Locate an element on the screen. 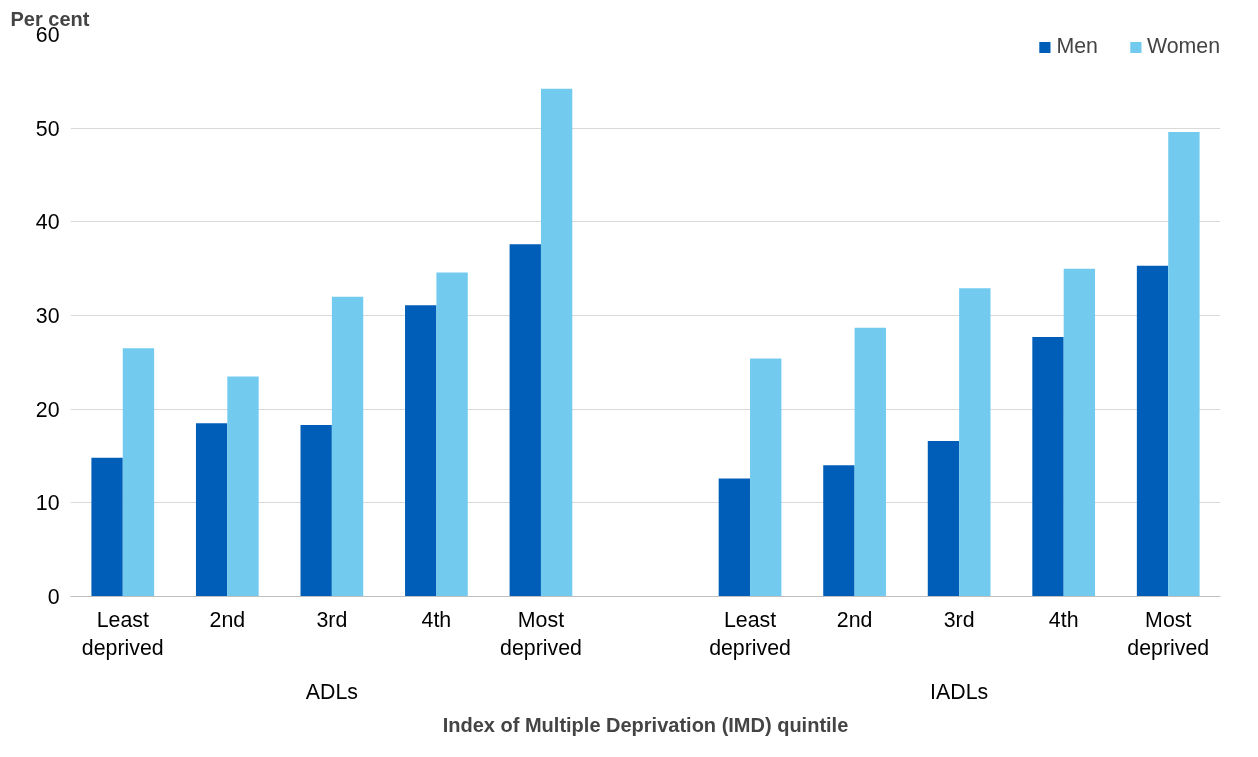 This screenshot has width=1258, height=757. y-tick-label: 10 is located at coordinates (47, 503).